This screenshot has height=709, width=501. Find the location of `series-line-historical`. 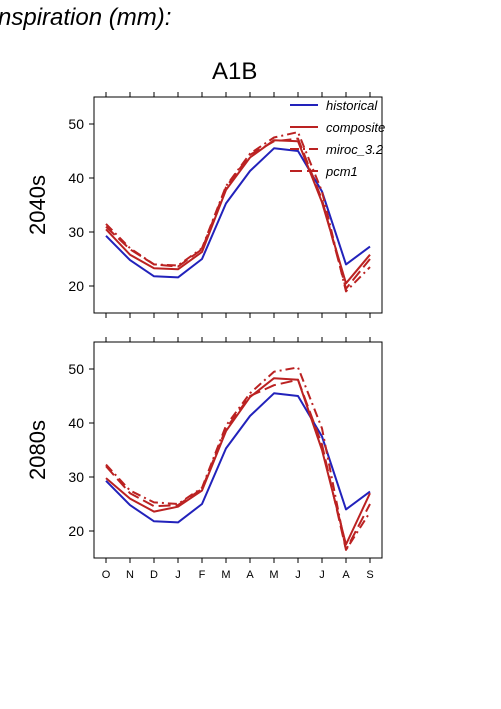

series-line-historical is located at coordinates (238, 213).